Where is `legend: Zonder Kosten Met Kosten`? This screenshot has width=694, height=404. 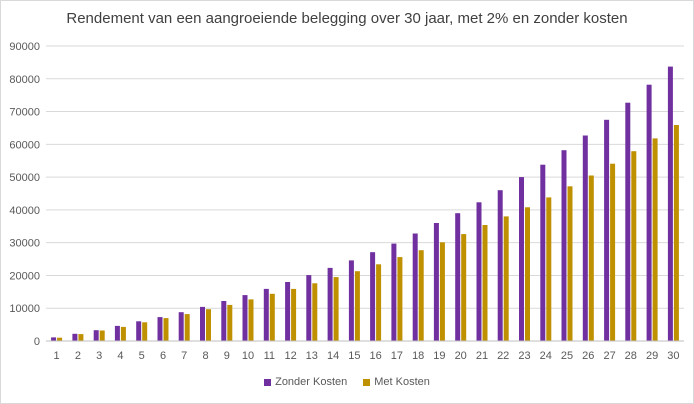
legend: Zonder Kosten Met Kosten is located at coordinates (347, 382).